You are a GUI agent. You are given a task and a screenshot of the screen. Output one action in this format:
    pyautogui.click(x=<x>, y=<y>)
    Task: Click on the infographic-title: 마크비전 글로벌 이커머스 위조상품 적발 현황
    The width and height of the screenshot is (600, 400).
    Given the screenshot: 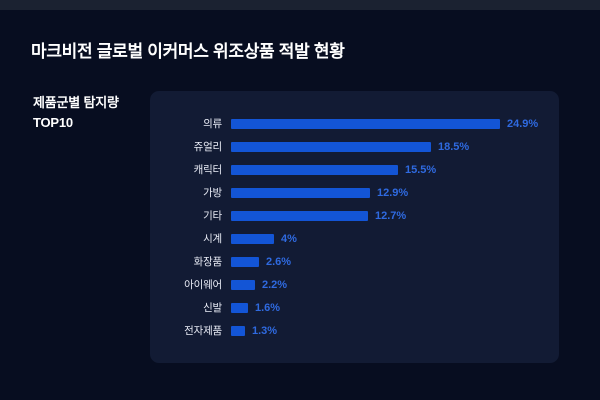 What is the action you would take?
    pyautogui.click(x=188, y=51)
    